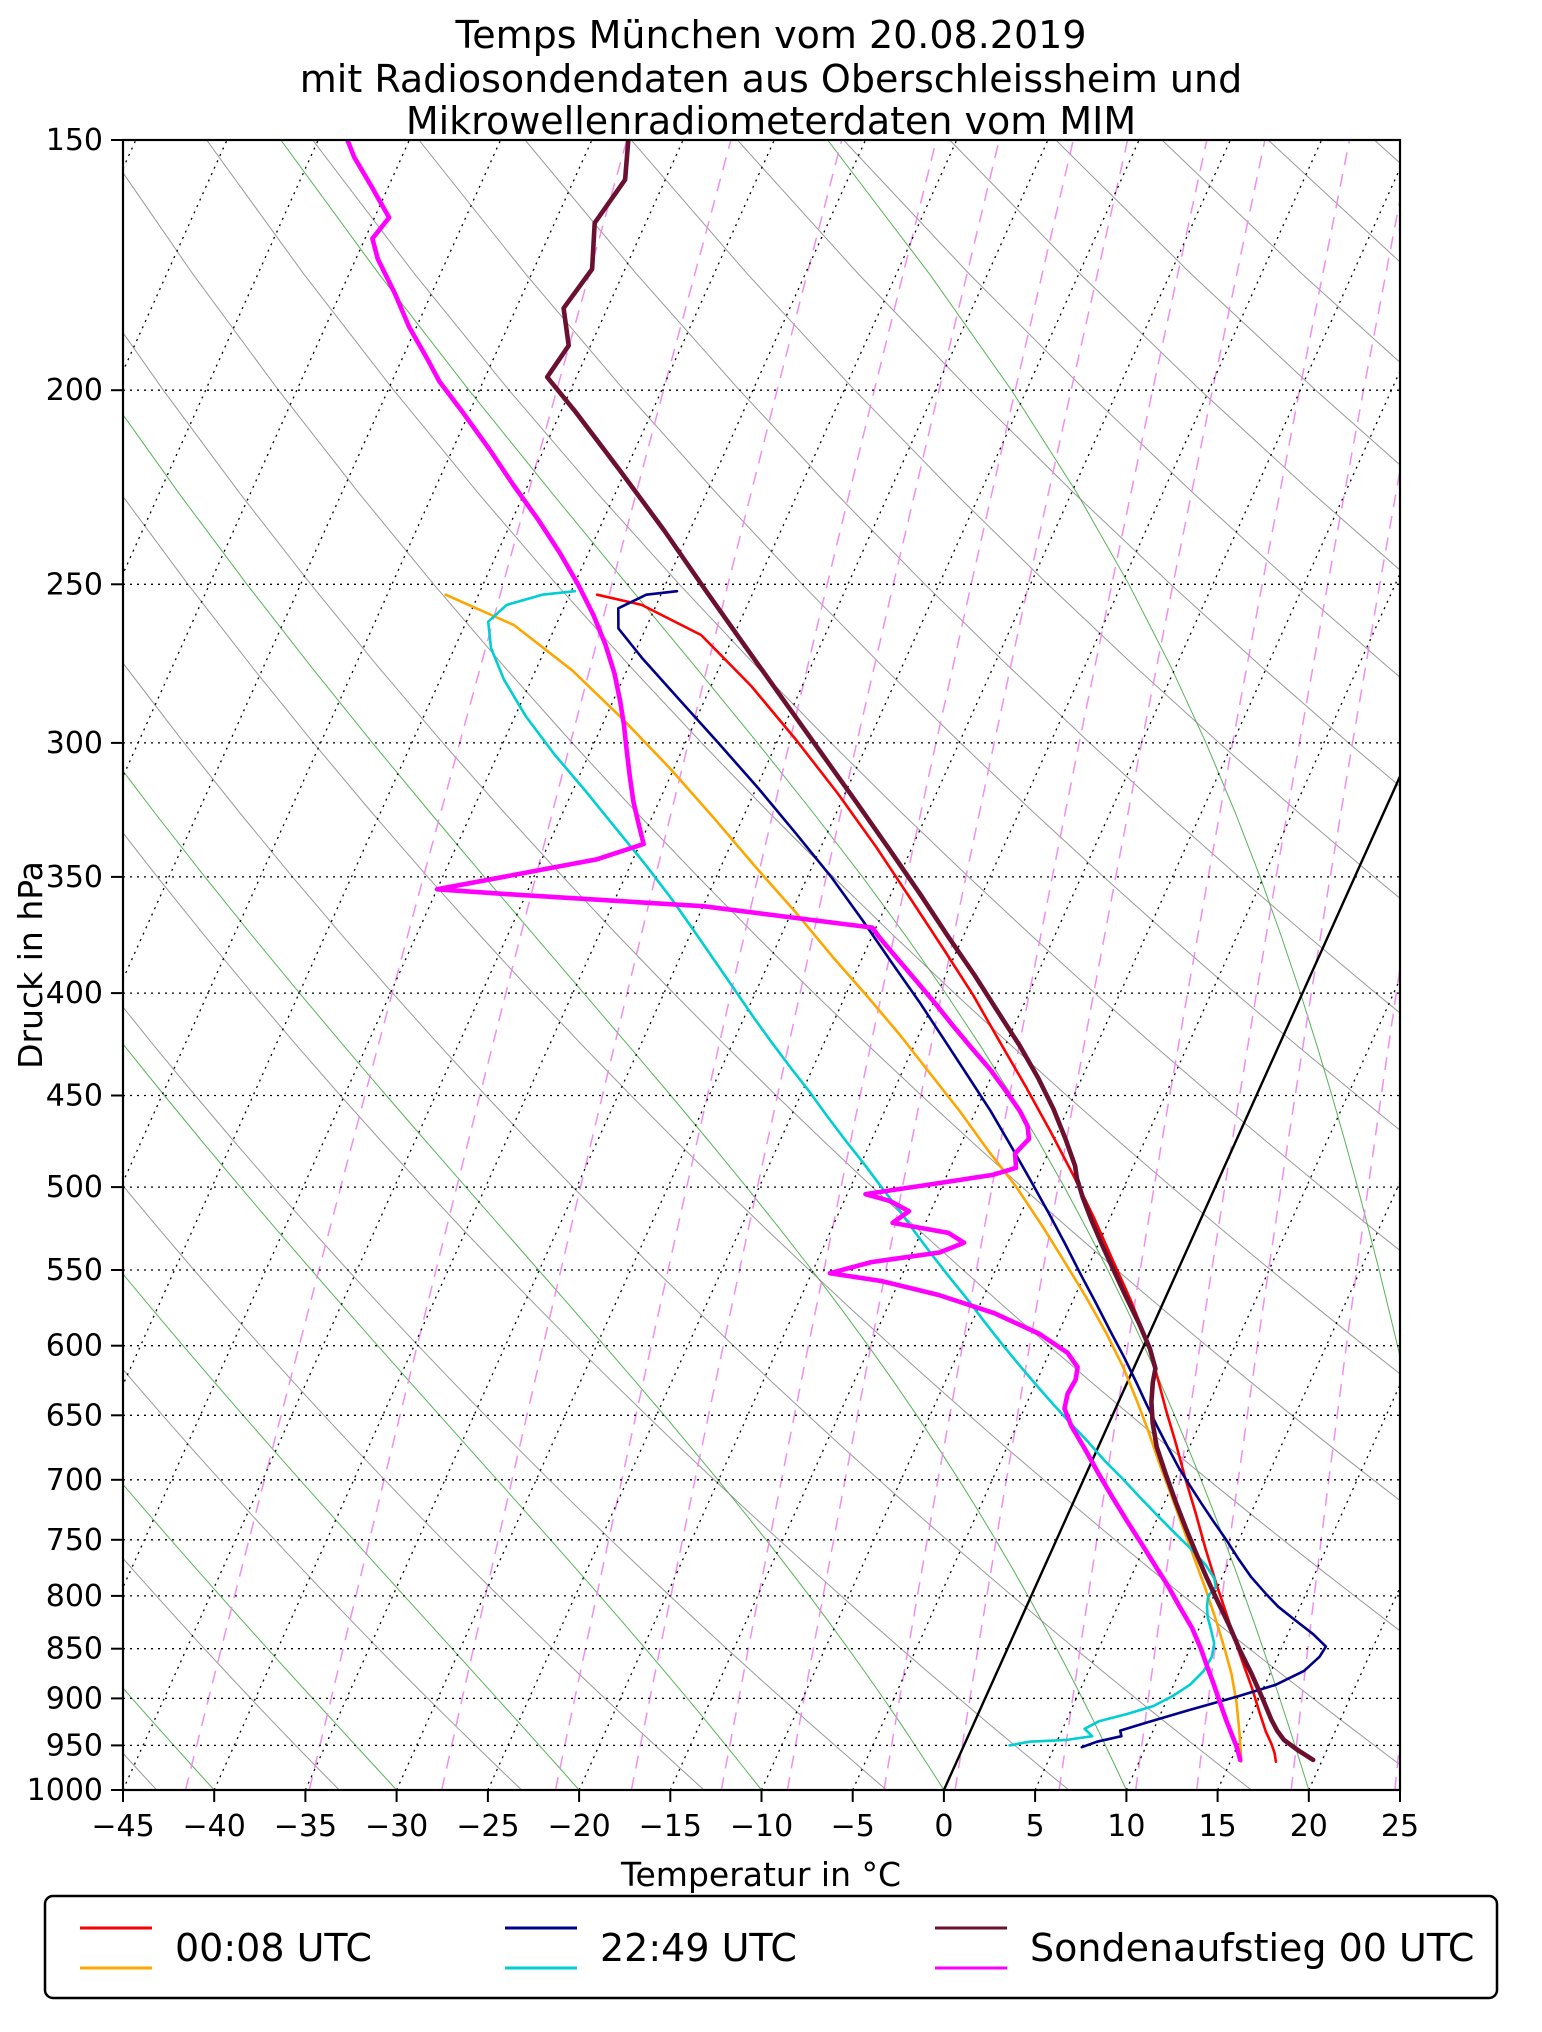 The width and height of the screenshot is (1542, 2032). Describe the element at coordinates (74, 1596) in the screenshot. I see `y-tick-label: 800` at that location.